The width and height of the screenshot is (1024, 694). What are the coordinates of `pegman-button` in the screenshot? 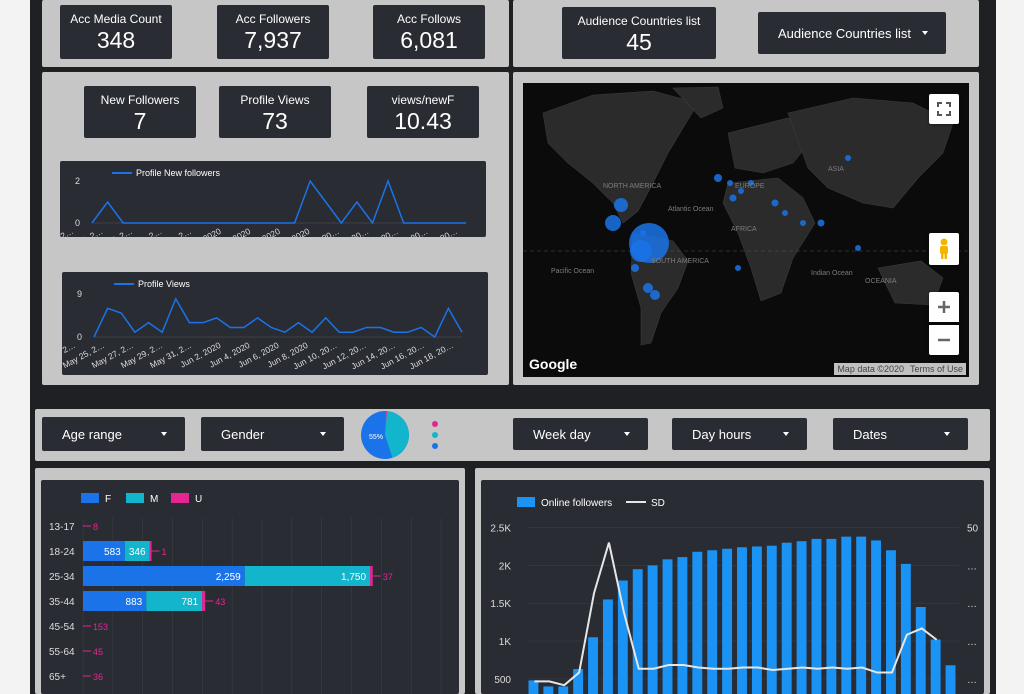 It's located at (944, 249).